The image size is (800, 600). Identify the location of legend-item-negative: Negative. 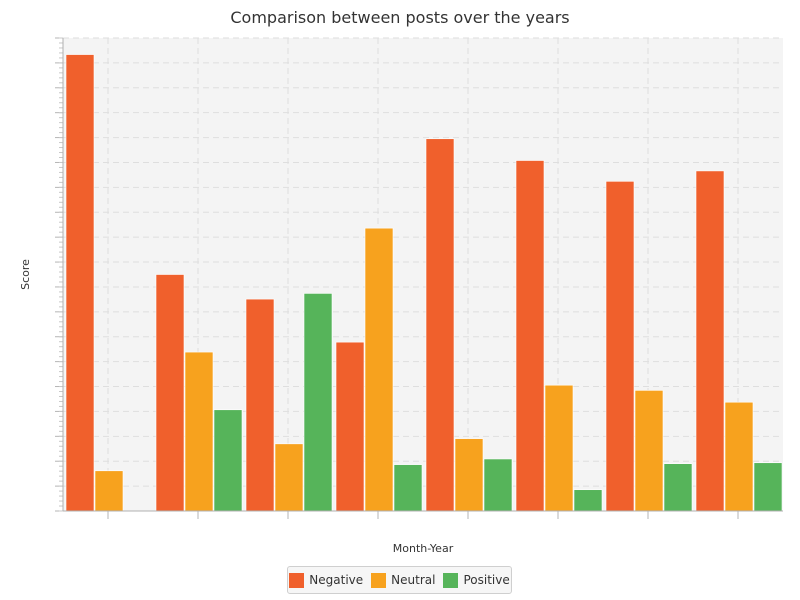
(326, 580).